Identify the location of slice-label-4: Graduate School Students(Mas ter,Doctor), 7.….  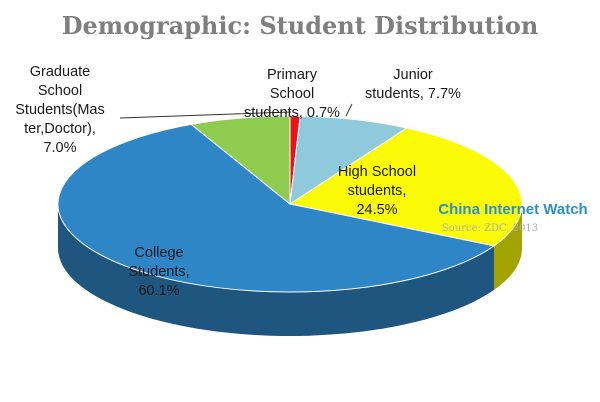
(59, 110).